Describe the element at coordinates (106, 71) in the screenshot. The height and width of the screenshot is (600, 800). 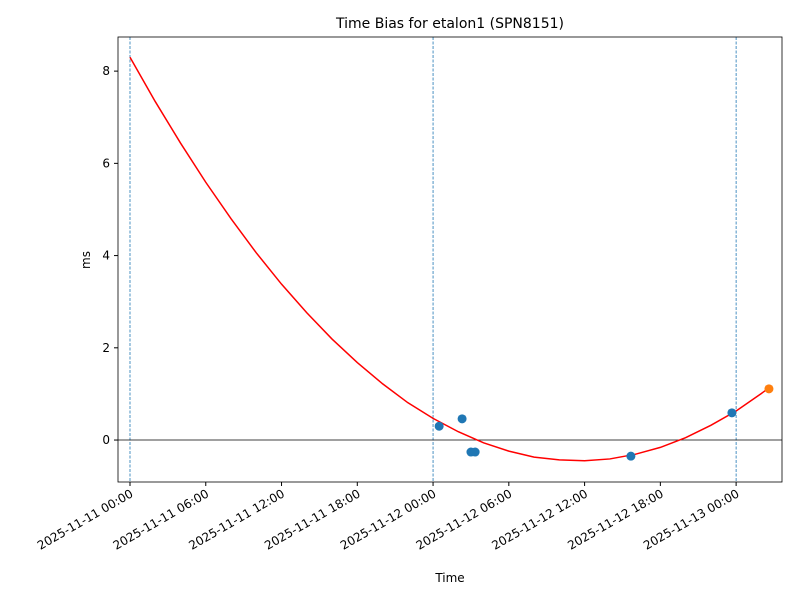
I see `y-tick-label: 8` at that location.